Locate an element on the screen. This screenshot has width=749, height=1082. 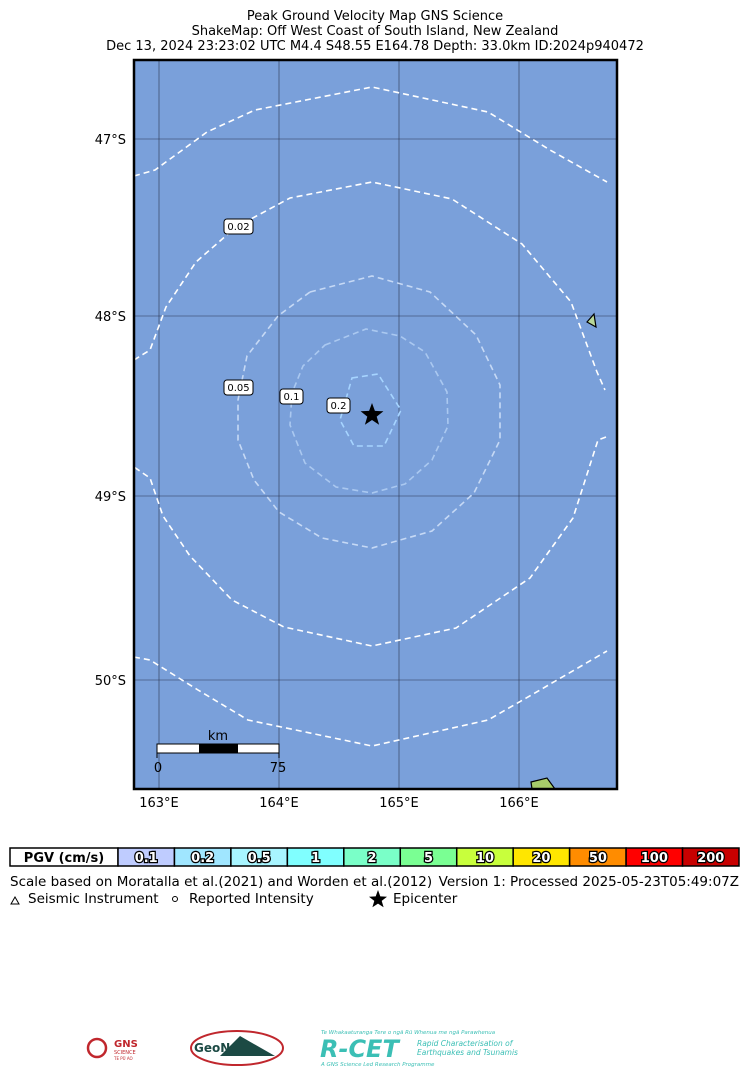
intensity-symbol is located at coordinates (175, 899).